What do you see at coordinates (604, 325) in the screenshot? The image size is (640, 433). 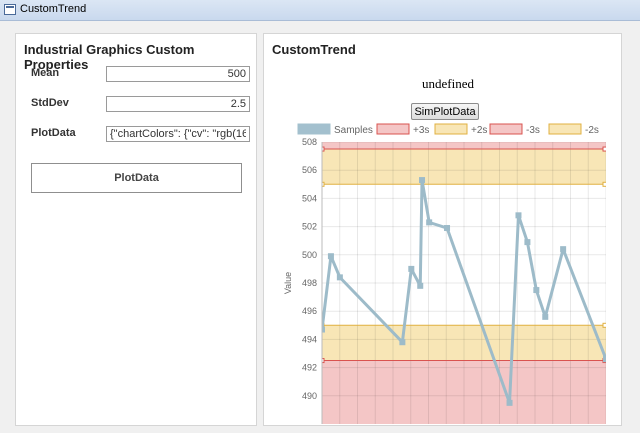 I see `minus2s-line-end-point` at bounding box center [604, 325].